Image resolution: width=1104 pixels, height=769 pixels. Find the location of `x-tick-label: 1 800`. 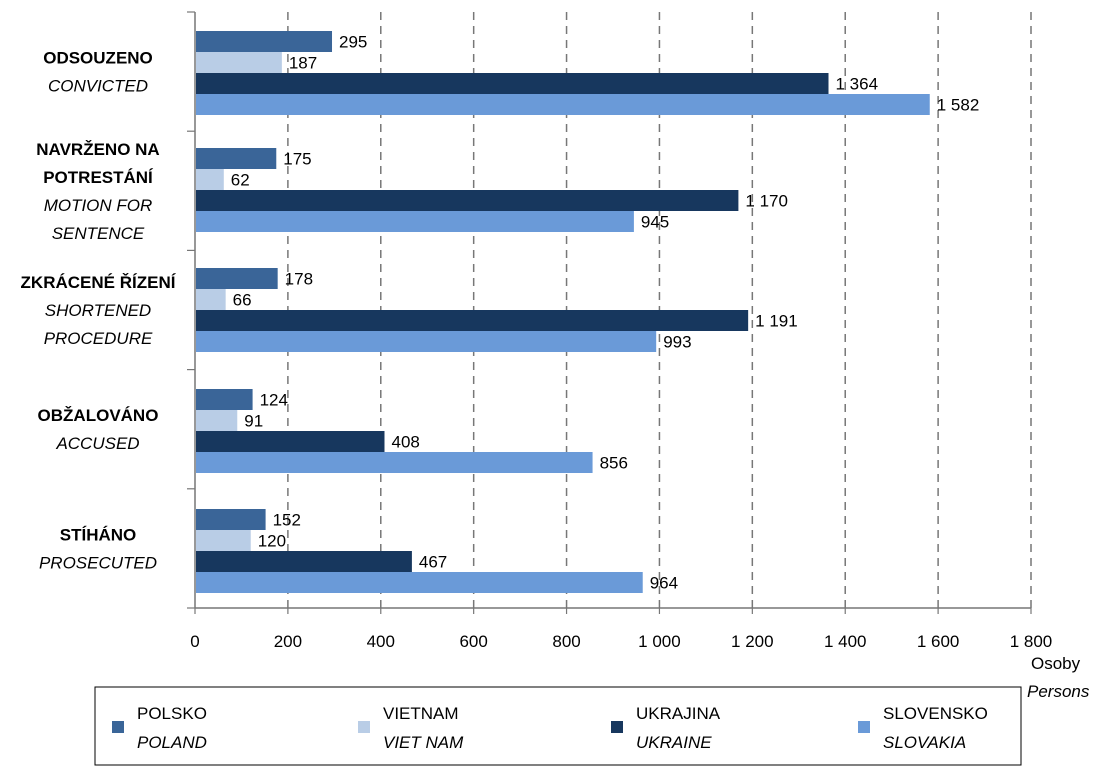

x-tick-label: 1 800 is located at coordinates (1031, 641).